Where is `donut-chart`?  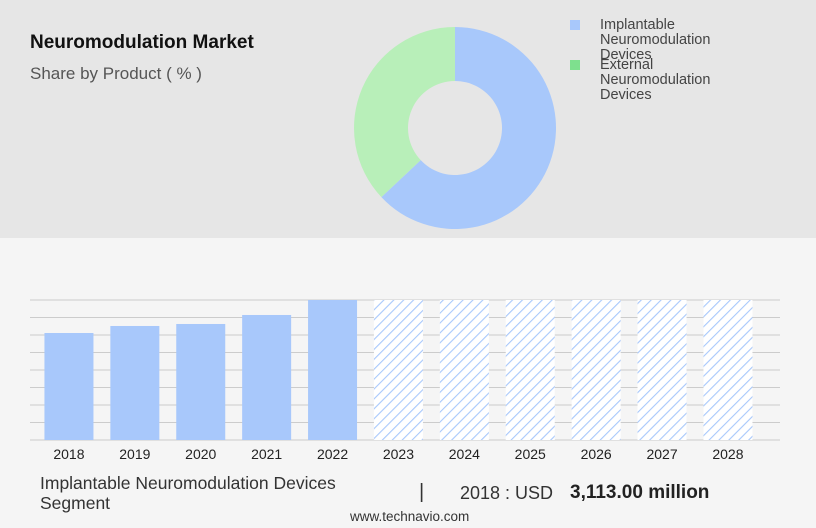
donut-chart is located at coordinates (455, 128).